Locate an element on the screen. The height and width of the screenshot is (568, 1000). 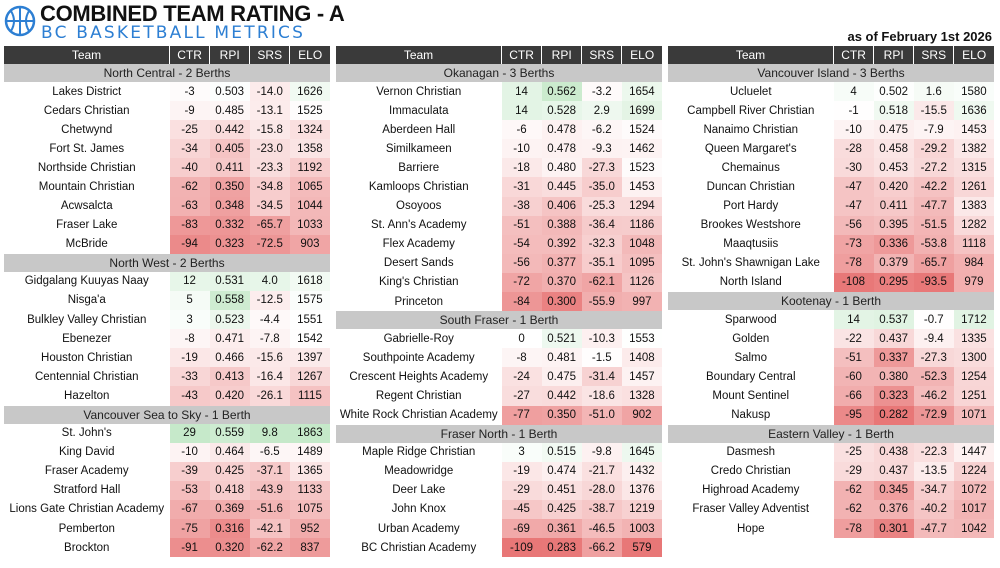
rpi-value: 0.413 is located at coordinates (229, 377).